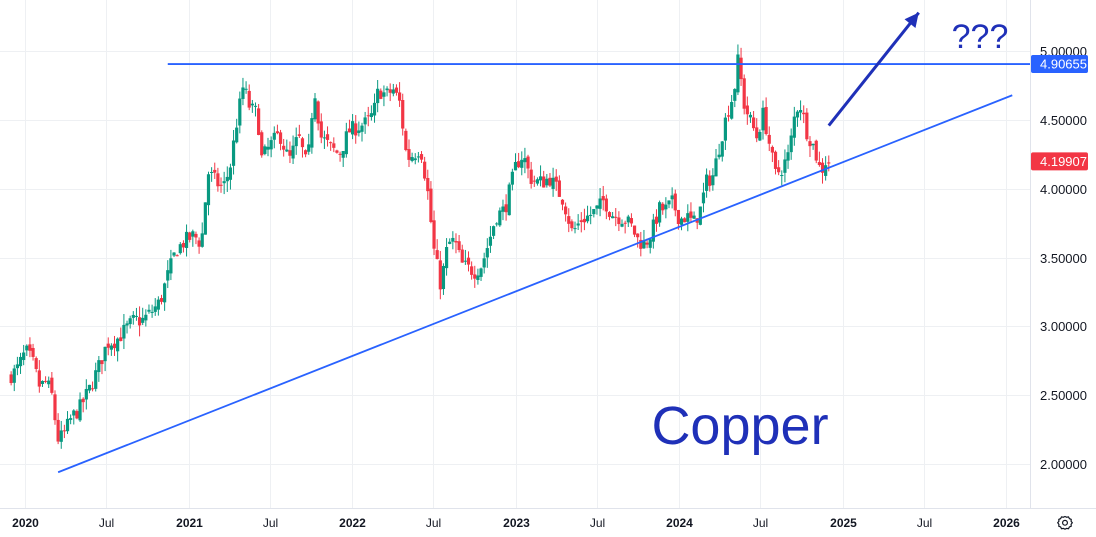 Image resolution: width=1096 pixels, height=537 pixels. I want to click on x-tick-label: 2024, so click(679, 523).